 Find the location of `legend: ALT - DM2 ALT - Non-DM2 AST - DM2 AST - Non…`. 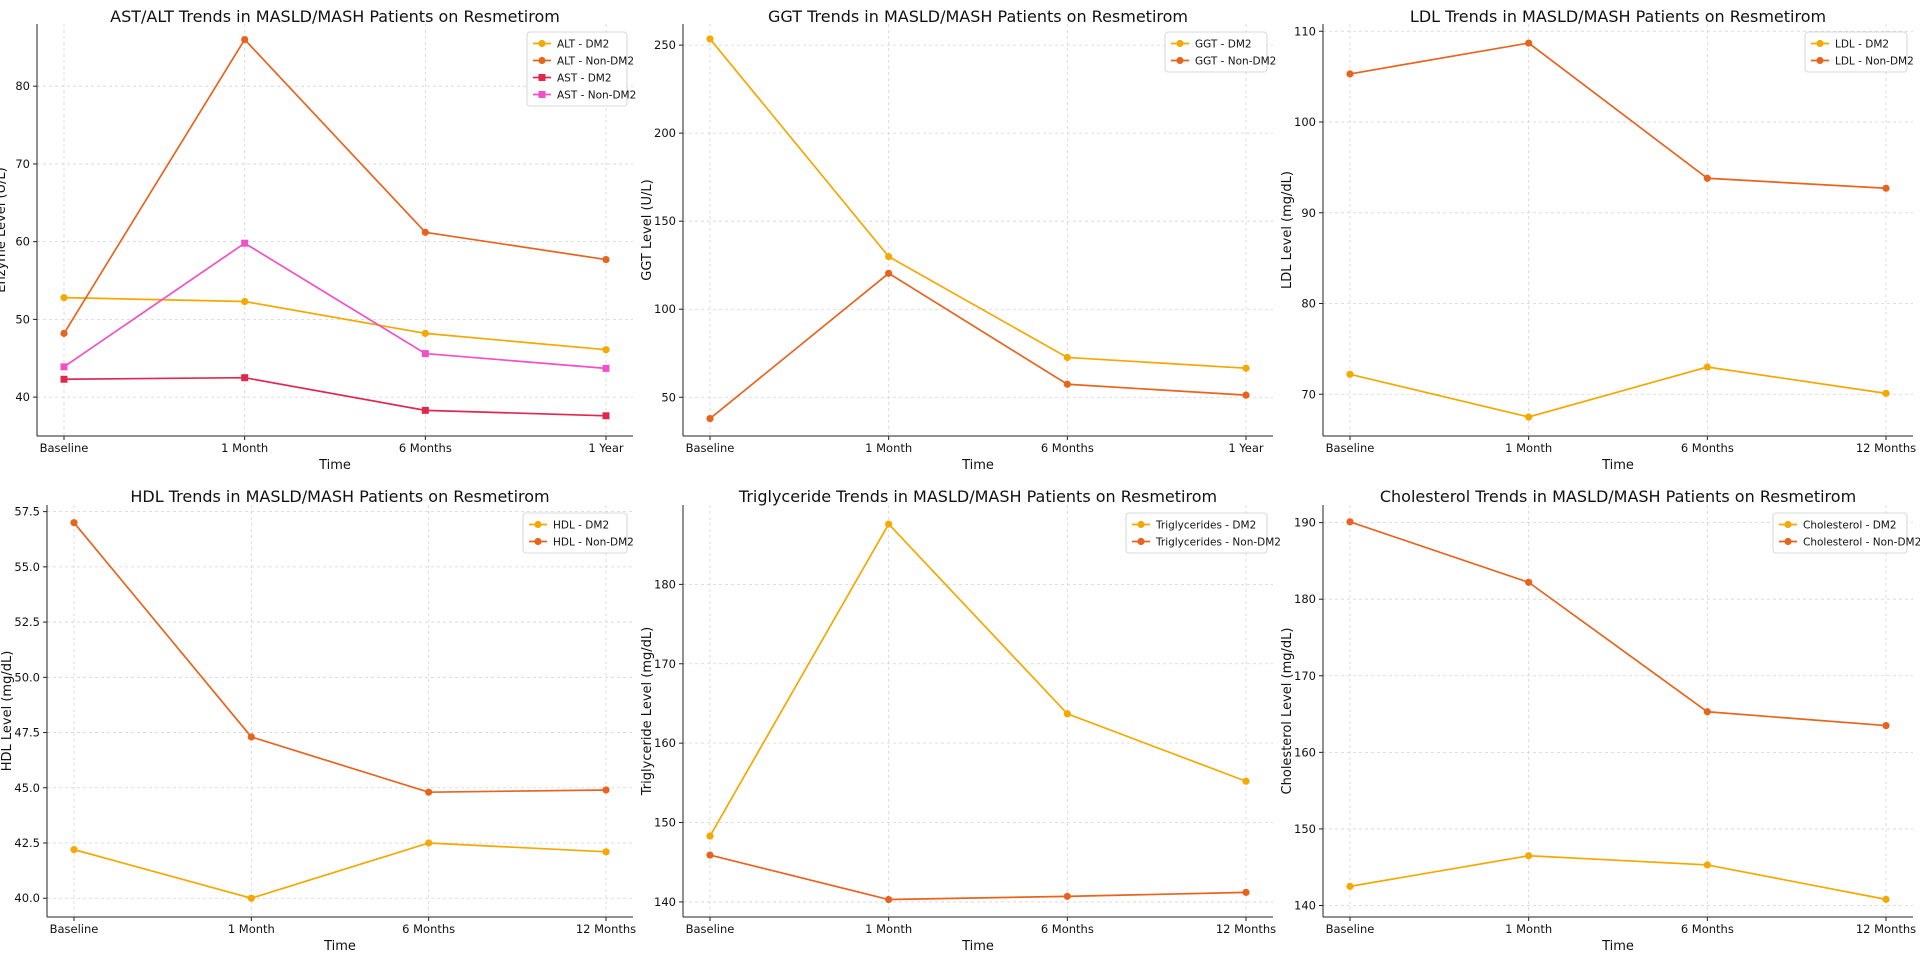

legend: ALT - DM2 ALT - Non-DM2 AST - DM2 AST - Non… is located at coordinates (581, 69).